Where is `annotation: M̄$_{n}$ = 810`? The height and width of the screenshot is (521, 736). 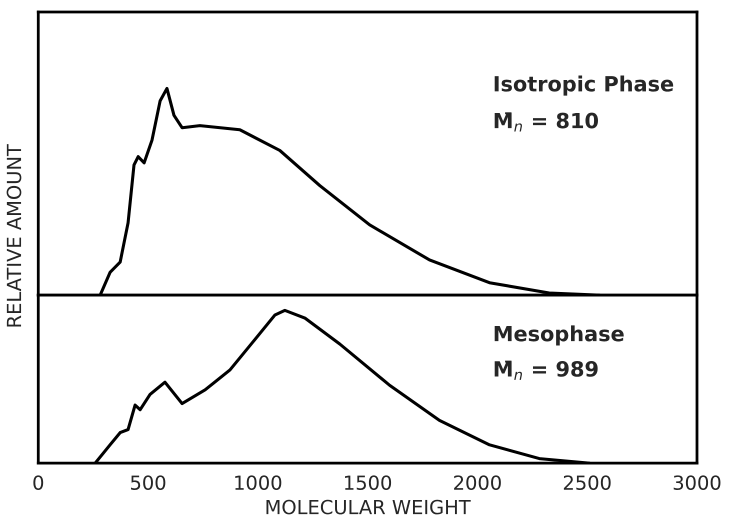
annotation: M̄$_{n}$ = 810 is located at coordinates (546, 122).